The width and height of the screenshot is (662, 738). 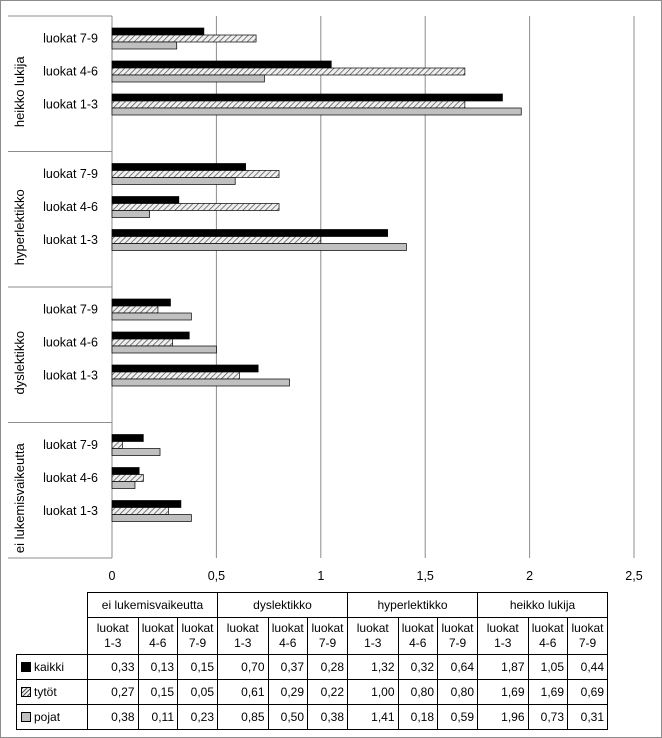 I want to click on bar-tytöt-1-0, so click(x=175, y=375).